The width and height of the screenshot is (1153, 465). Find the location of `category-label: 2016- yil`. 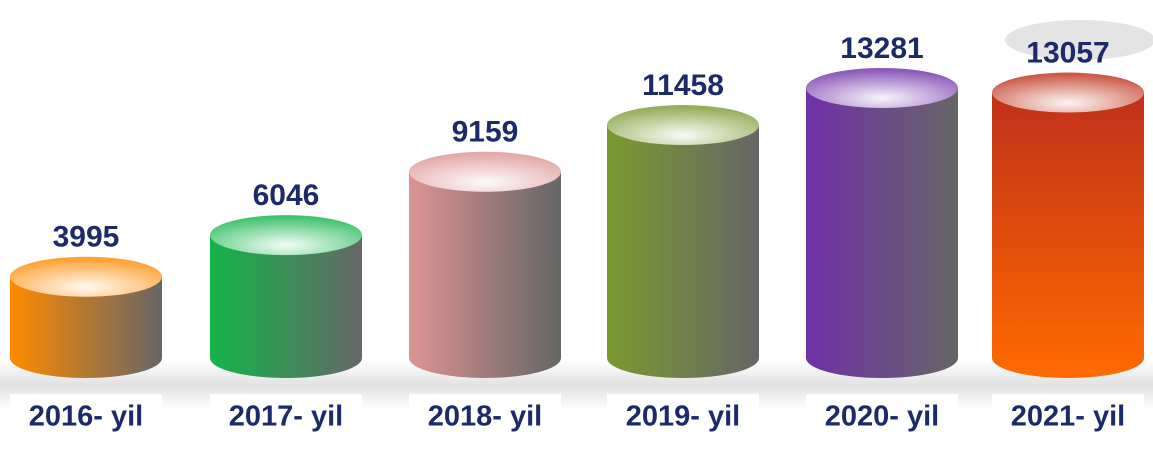

category-label: 2016- yil is located at coordinates (86, 417).